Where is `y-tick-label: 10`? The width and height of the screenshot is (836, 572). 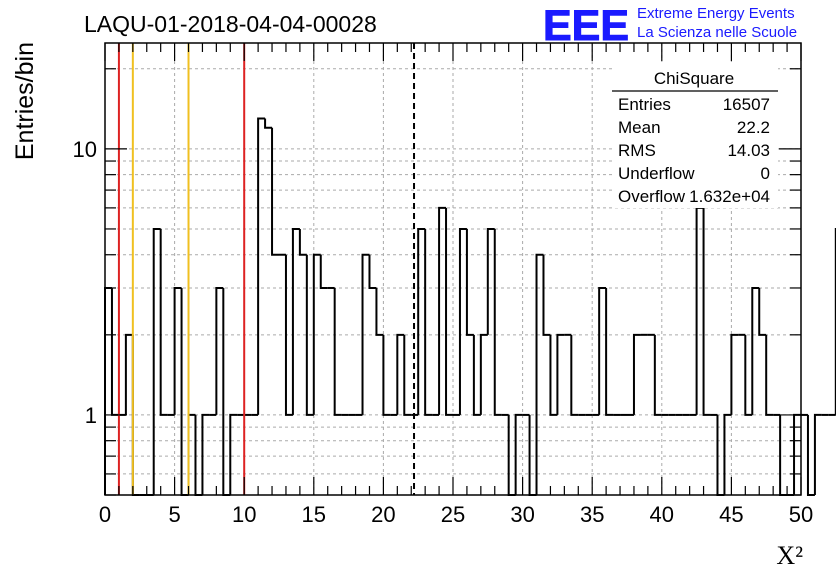
y-tick-label: 10 is located at coordinates (85, 149).